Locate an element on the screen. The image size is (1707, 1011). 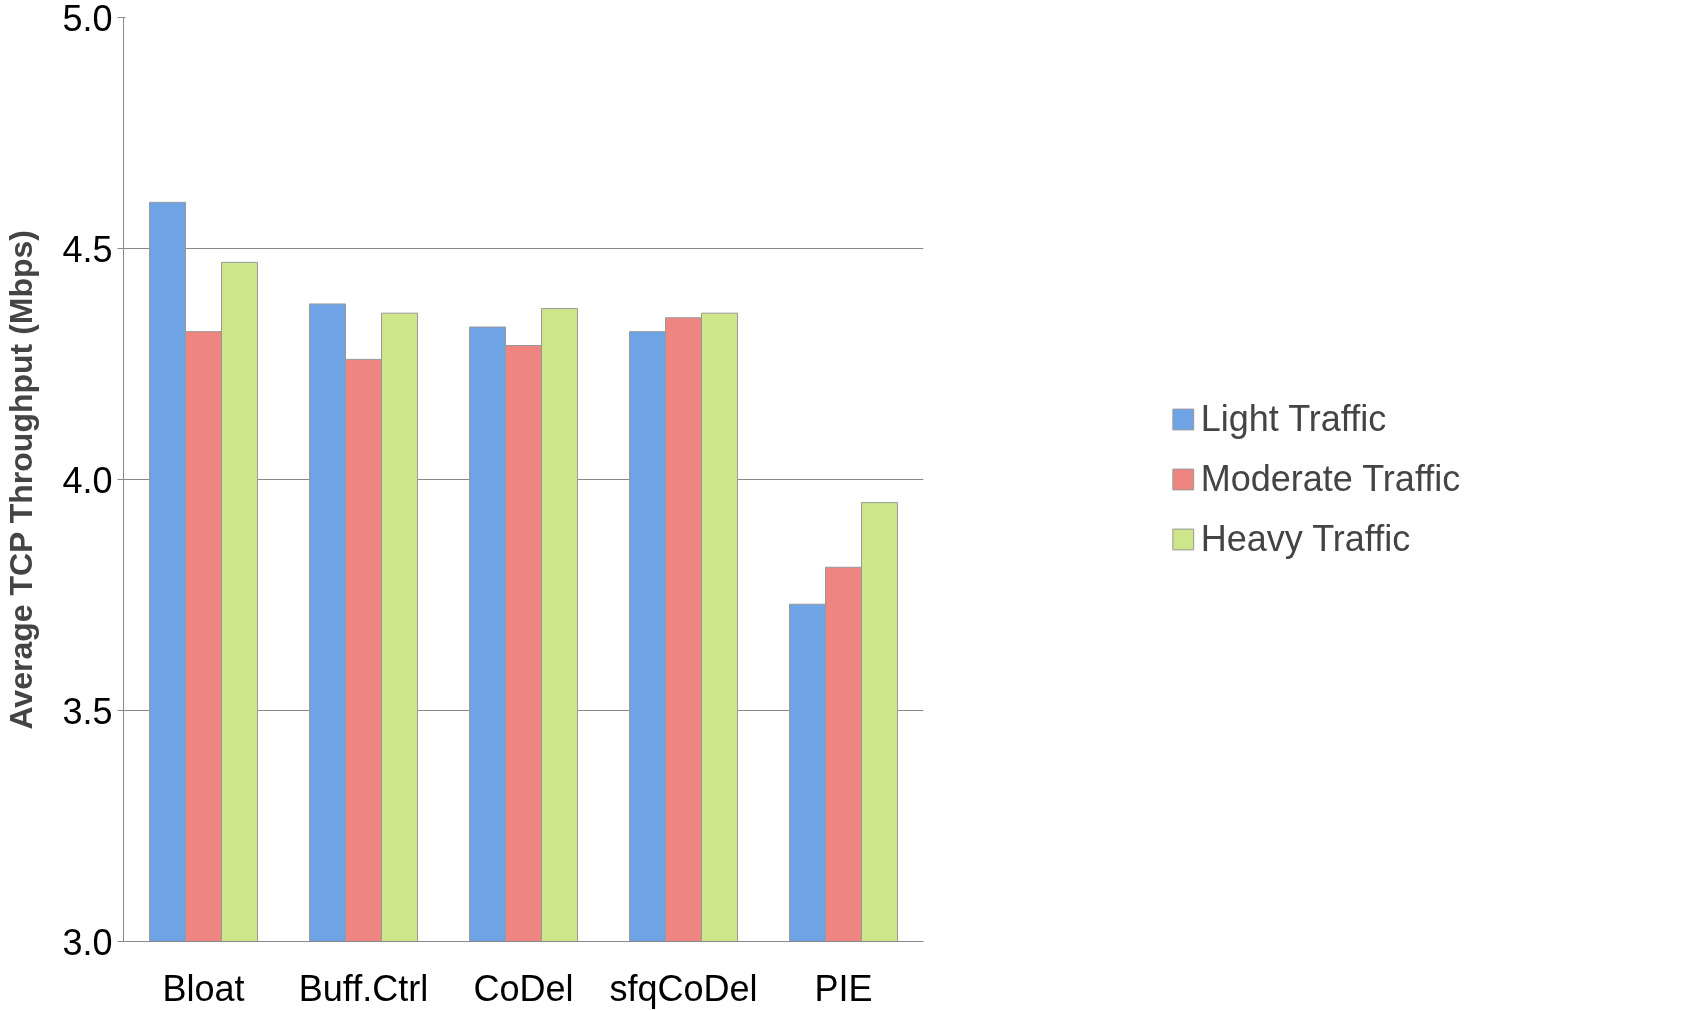
y-tick-label: 4.0 is located at coordinates (87, 480).